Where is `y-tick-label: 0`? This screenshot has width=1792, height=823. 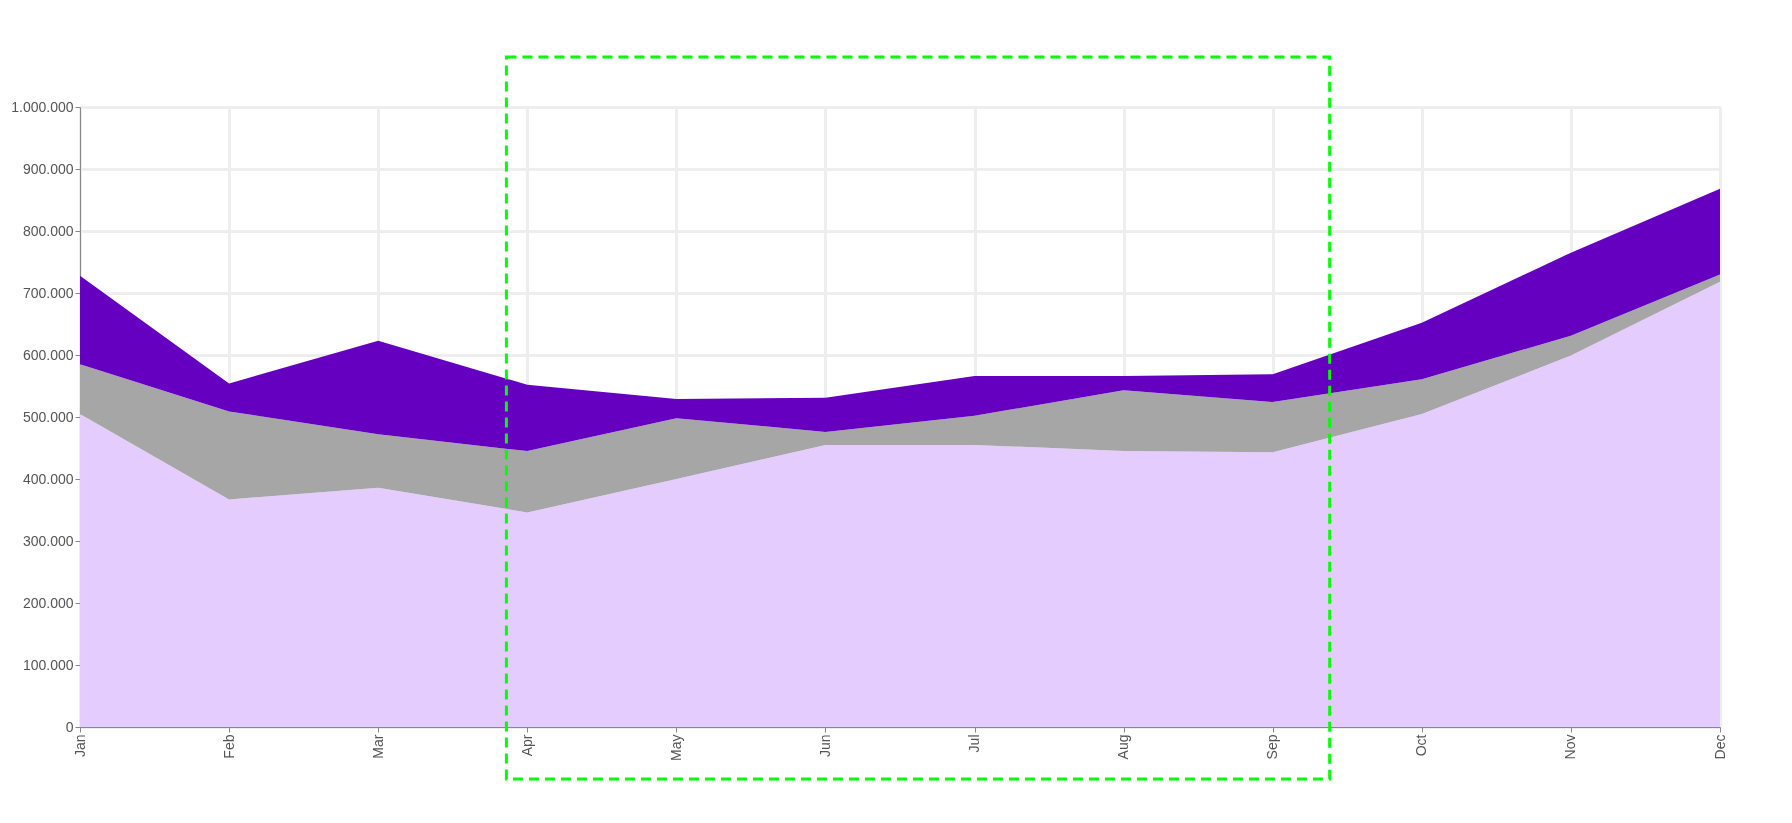 y-tick-label: 0 is located at coordinates (69, 726).